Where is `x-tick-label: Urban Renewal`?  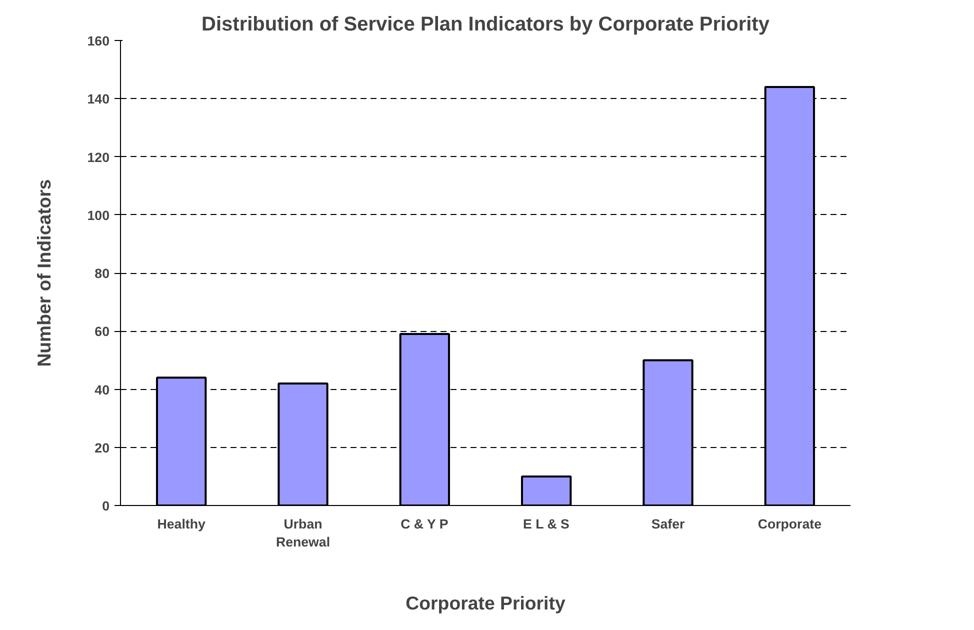
x-tick-label: Urban Renewal is located at coordinates (303, 533).